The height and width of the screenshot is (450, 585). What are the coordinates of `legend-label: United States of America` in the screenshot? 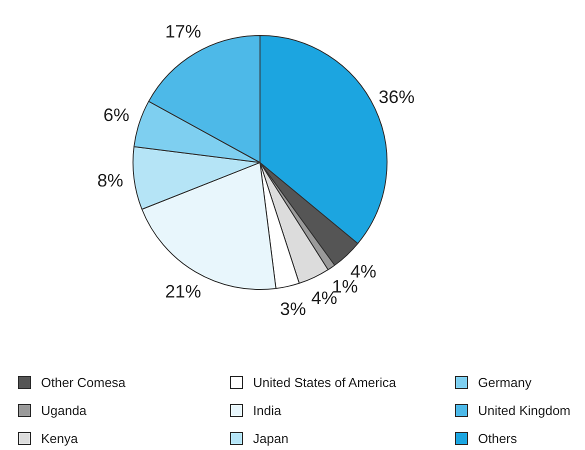 It's located at (324, 382).